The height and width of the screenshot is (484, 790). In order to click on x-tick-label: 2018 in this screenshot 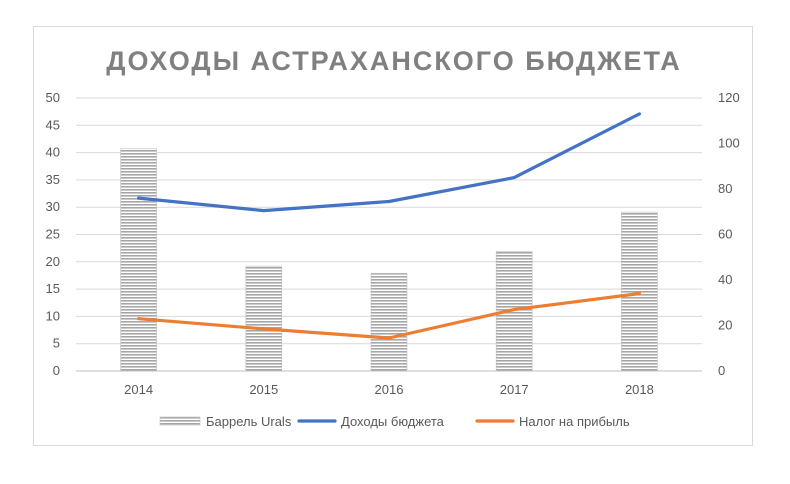, I will do `click(639, 389)`.